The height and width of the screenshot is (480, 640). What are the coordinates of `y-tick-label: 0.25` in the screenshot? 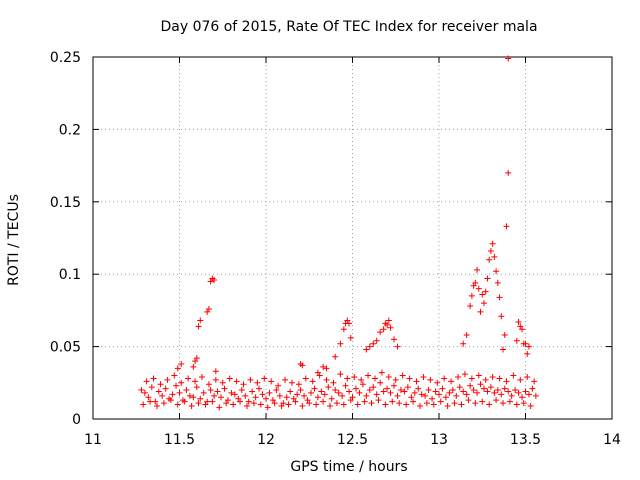 It's located at (65, 58).